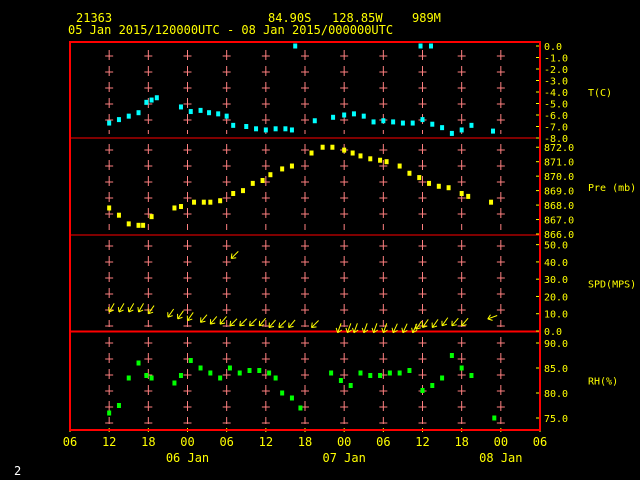 Image resolution: width=640 pixels, height=480 pixels. Describe the element at coordinates (559, 148) in the screenshot. I see `y-tick-label: 872.0` at that location.